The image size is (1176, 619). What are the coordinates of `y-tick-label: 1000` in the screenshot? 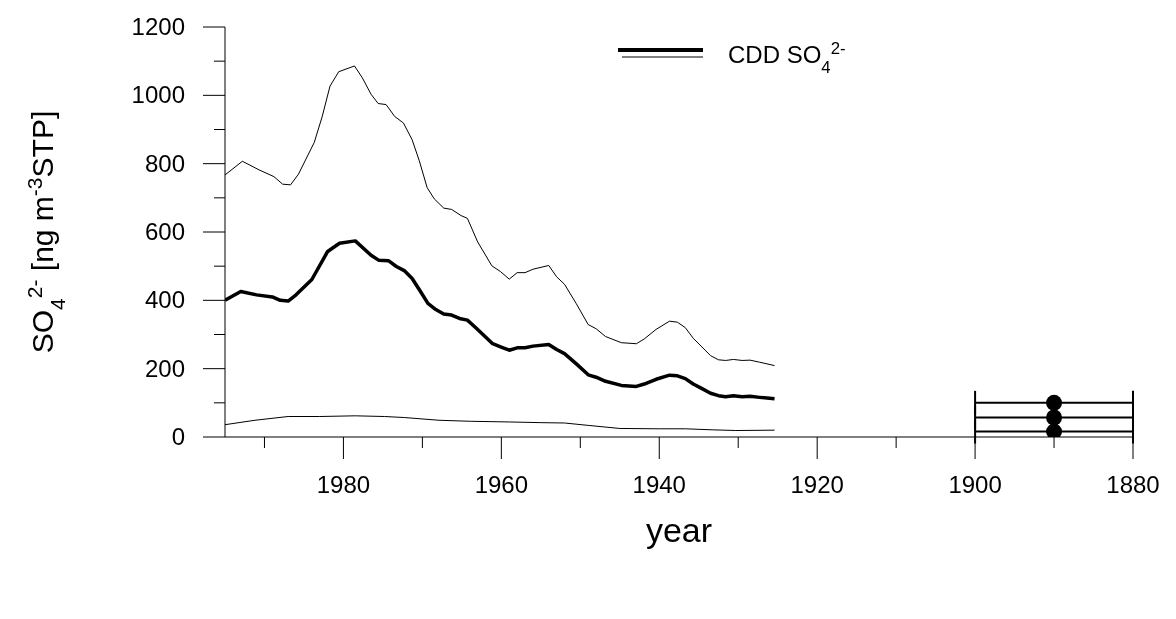 It's located at (158, 95).